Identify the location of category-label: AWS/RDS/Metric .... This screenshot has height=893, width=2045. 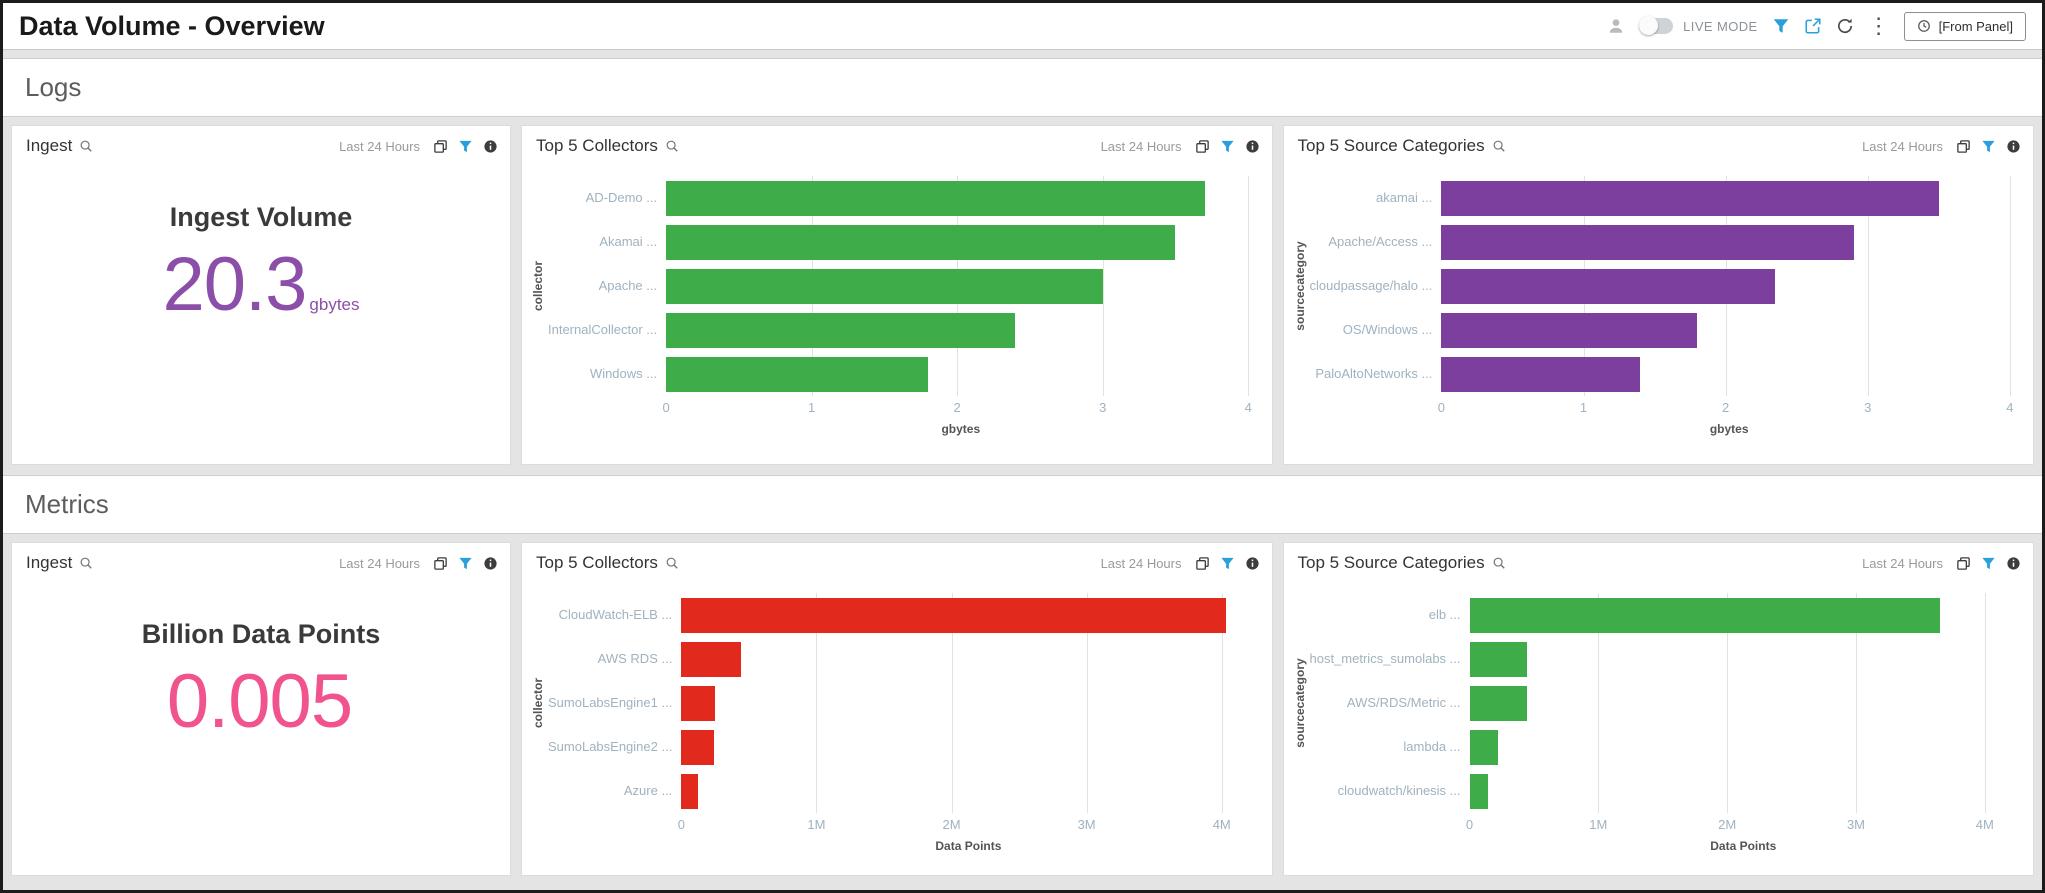
(1403, 702).